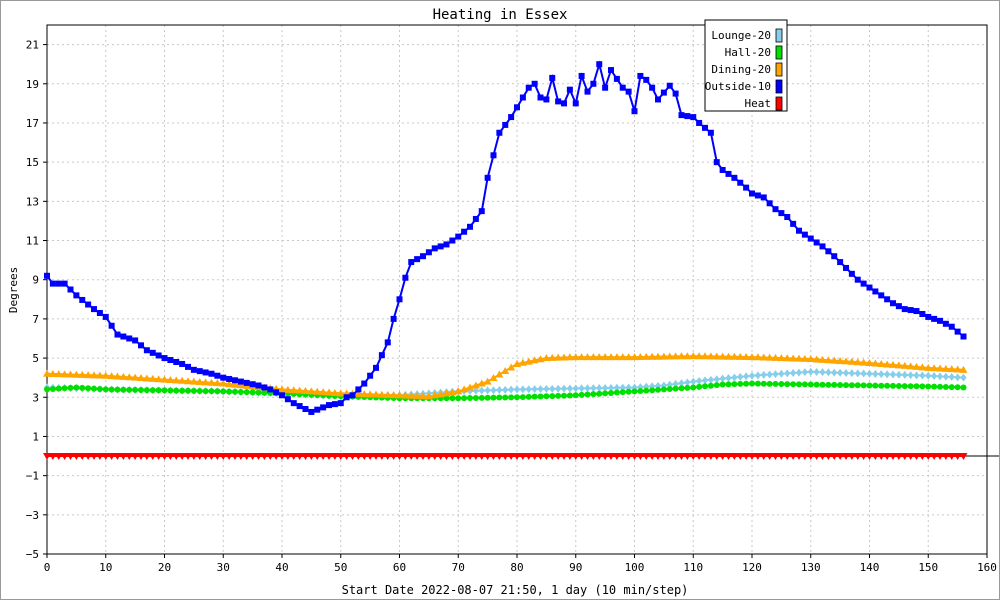  Describe the element at coordinates (32, 554) in the screenshot. I see `y-tick-label: −5` at that location.